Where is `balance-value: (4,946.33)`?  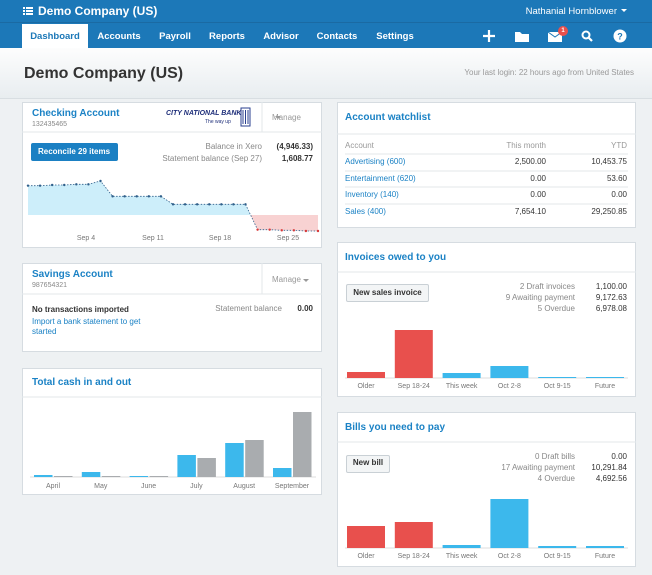
balance-value: (4,946.33) is located at coordinates (294, 146).